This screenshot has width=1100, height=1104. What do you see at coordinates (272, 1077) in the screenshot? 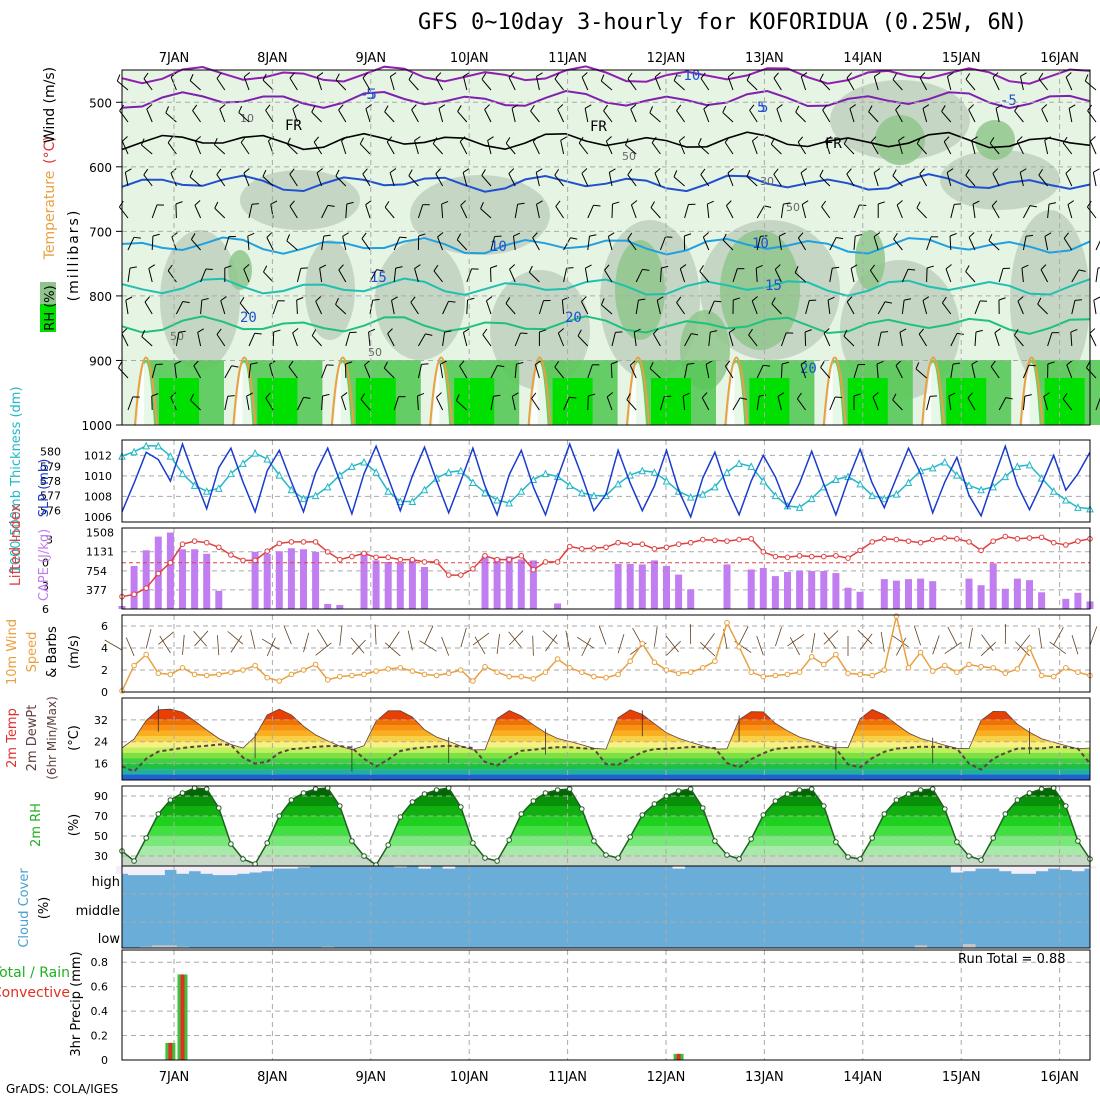
I see `date-label-bottom-8jan: 8JAN` at bounding box center [272, 1077].